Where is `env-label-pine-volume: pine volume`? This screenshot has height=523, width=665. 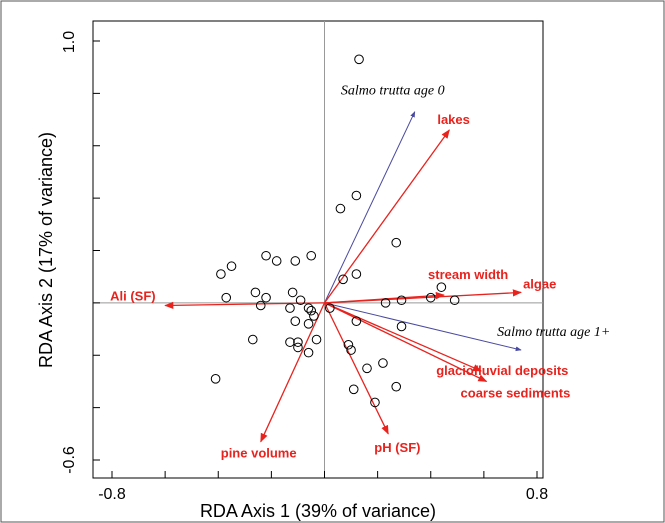
env-label-pine-volume: pine volume is located at coordinates (259, 453).